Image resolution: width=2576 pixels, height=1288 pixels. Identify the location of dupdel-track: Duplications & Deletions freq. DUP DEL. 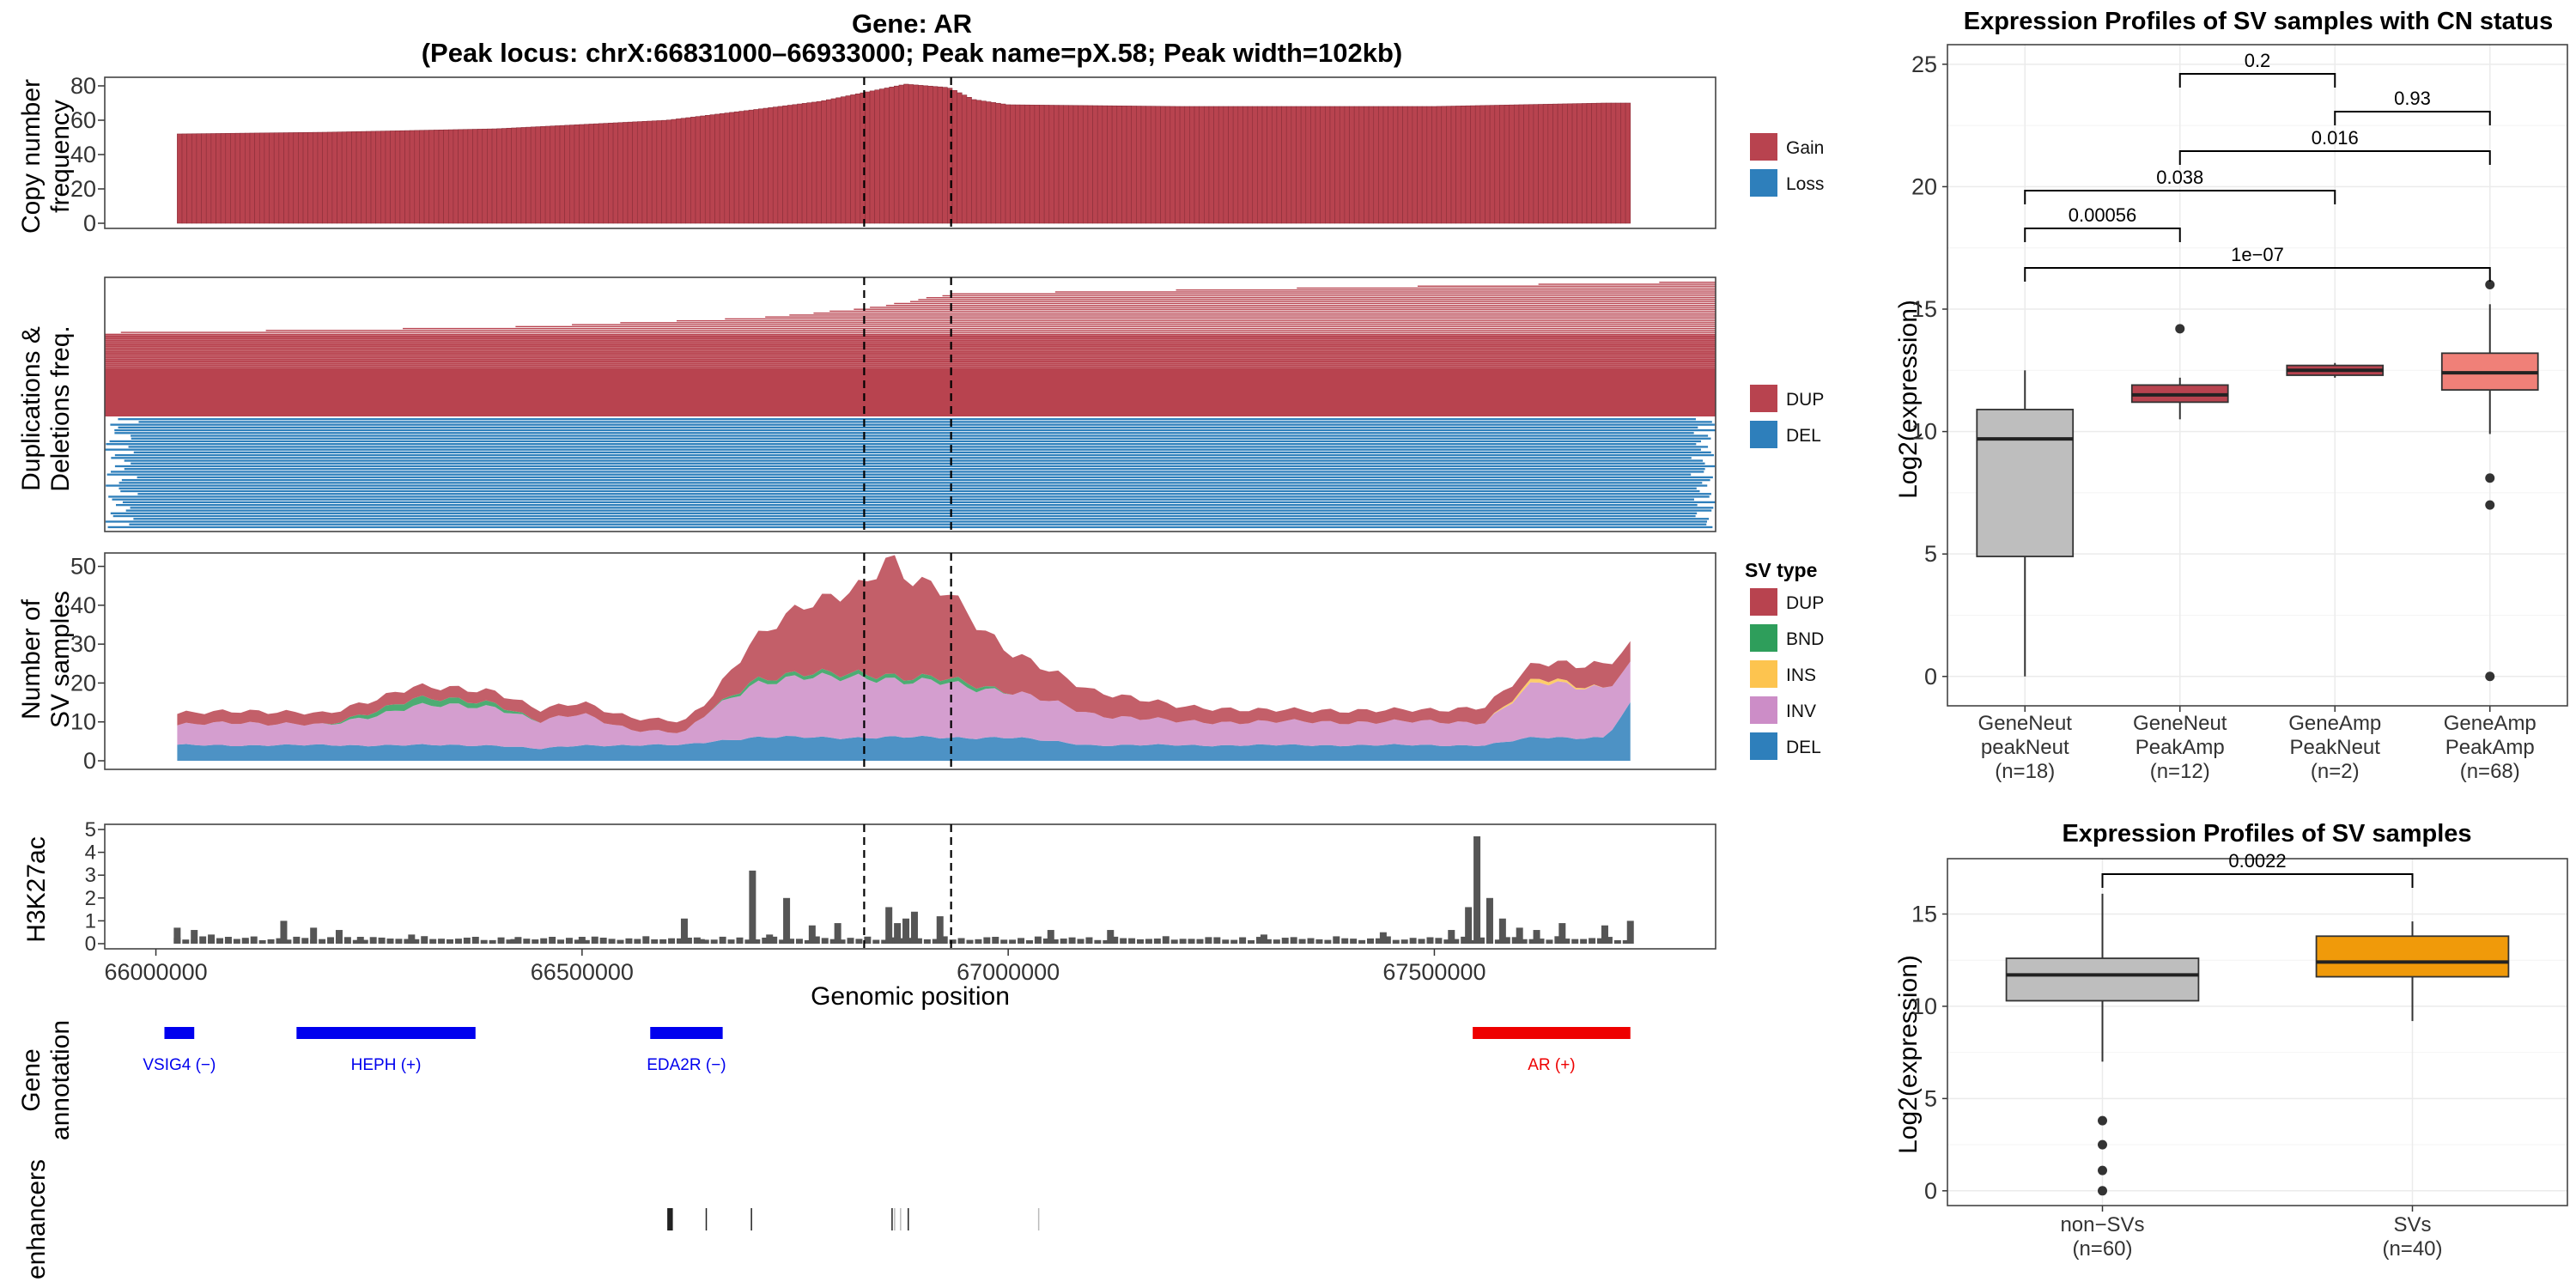
(921, 404).